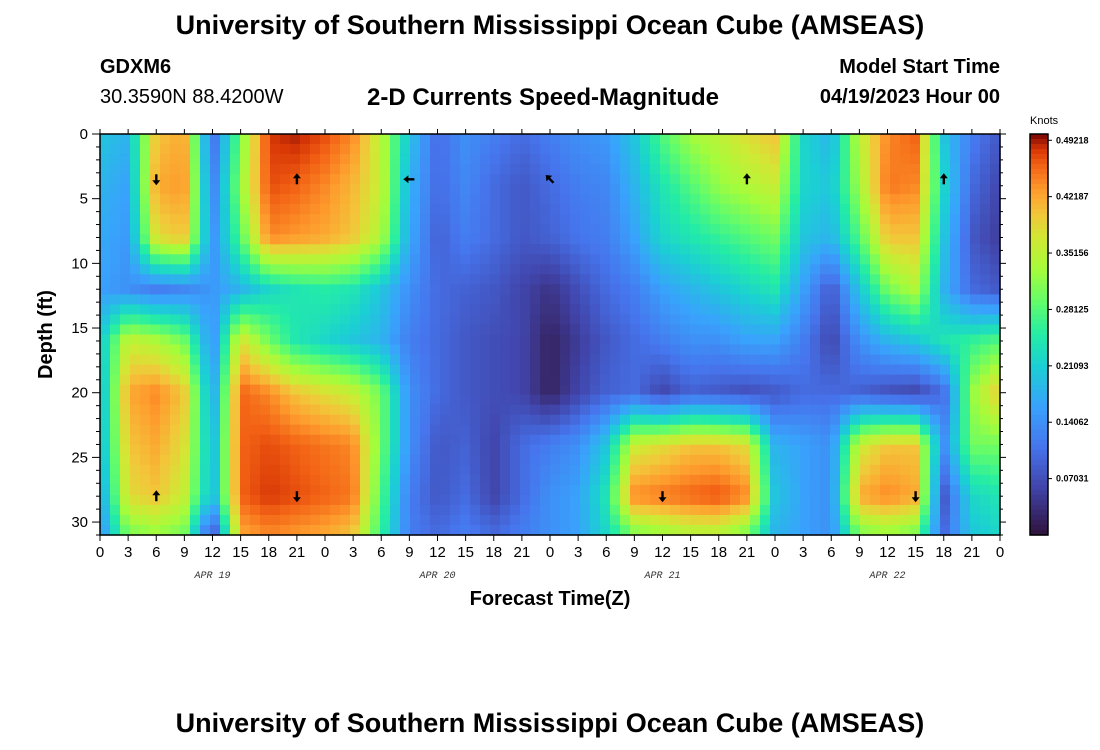 The image size is (1100, 750). Describe the element at coordinates (1072, 140) in the screenshot. I see `colorbar-tick-label: 0.49218` at that location.